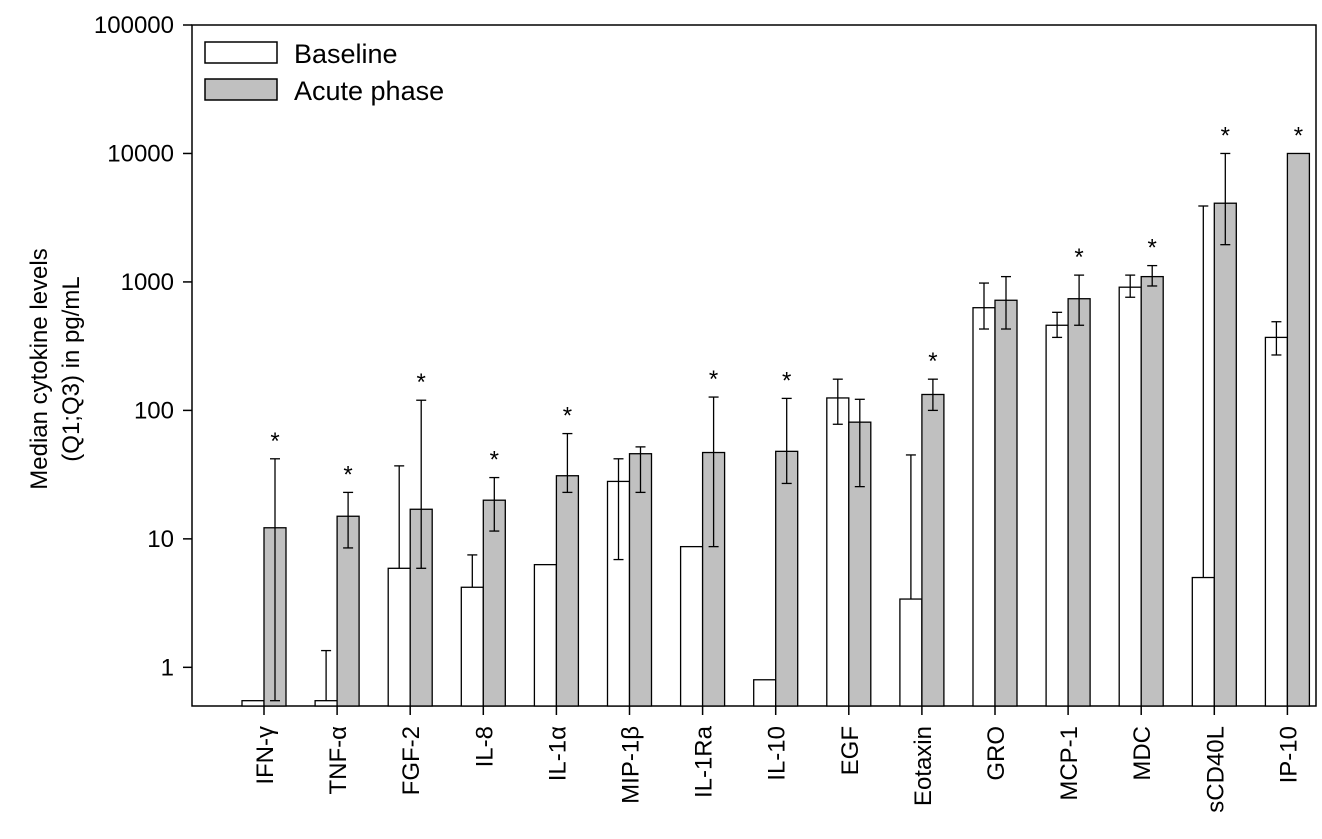 This screenshot has width=1322, height=839. What do you see at coordinates (704, 761) in the screenshot?
I see `x-tick-label-il-1ra: IL-1Ra` at bounding box center [704, 761].